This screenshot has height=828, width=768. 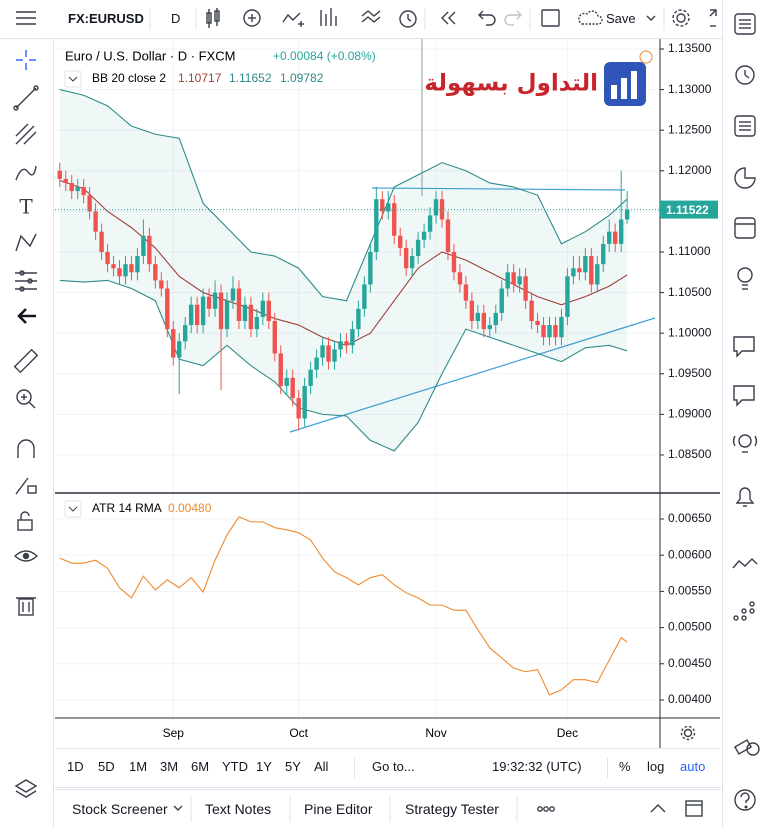 I want to click on fib-icon, so click(x=26, y=134).